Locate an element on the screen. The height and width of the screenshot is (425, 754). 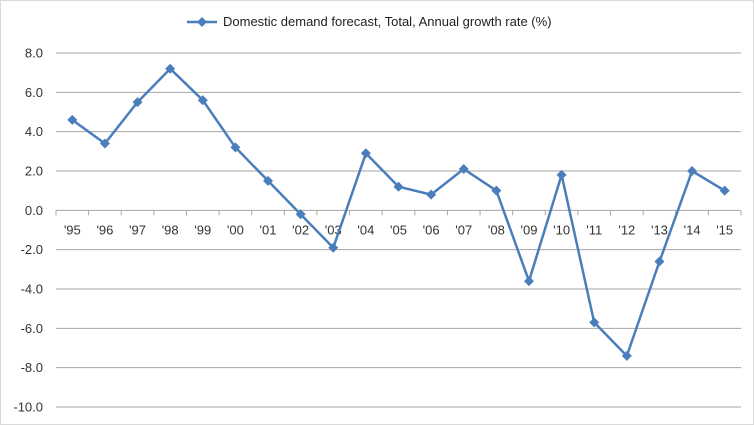
y-tick-label: 0.0 is located at coordinates (34, 210).